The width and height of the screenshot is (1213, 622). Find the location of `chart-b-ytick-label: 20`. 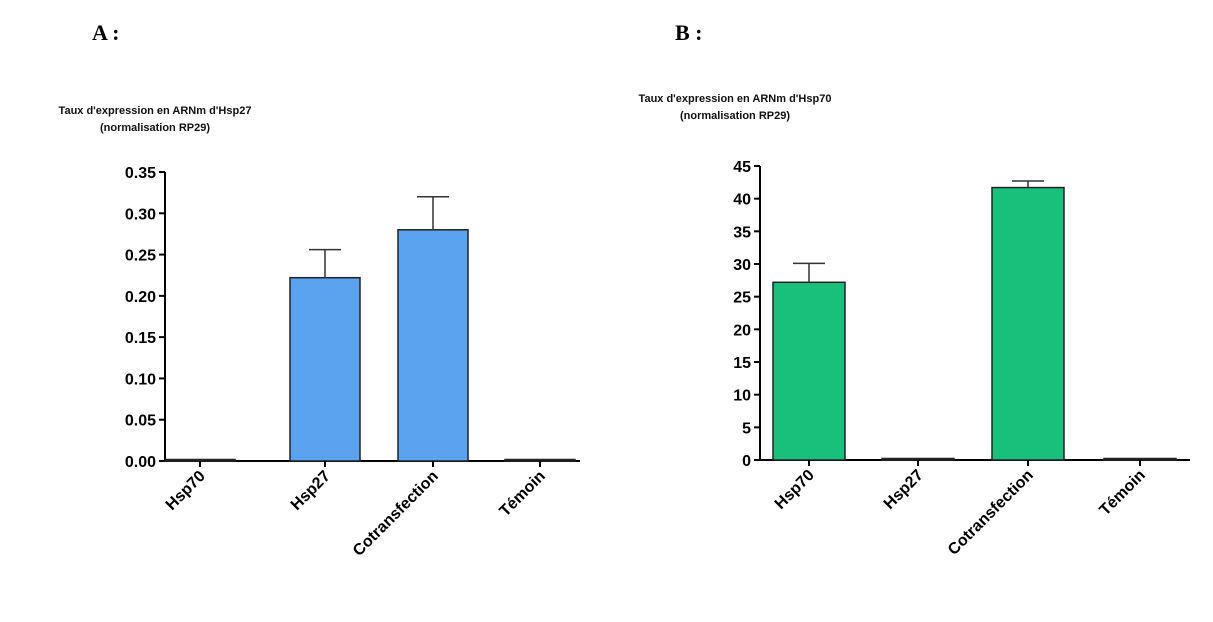

chart-b-ytick-label: 20 is located at coordinates (742, 330).